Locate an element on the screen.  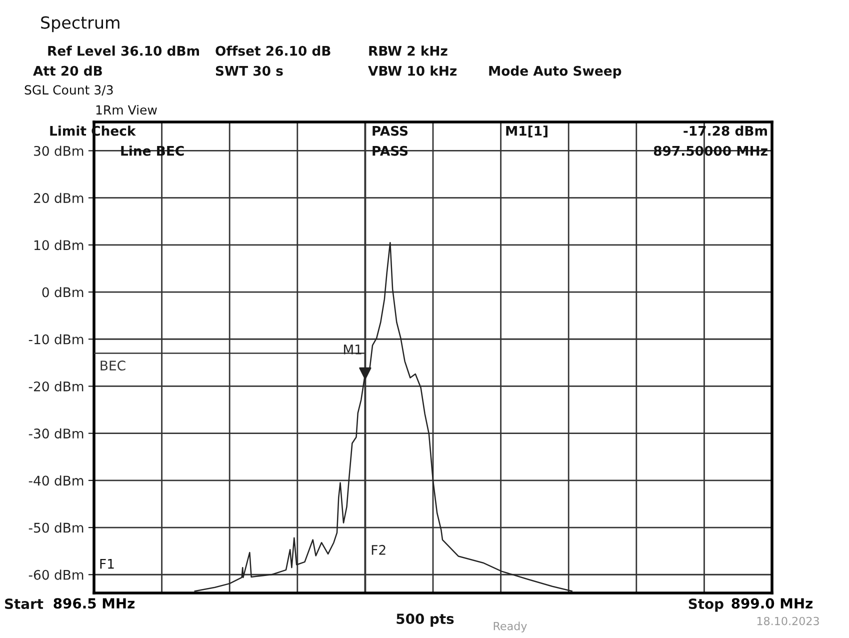
text: Ready is located at coordinates (510, 627).